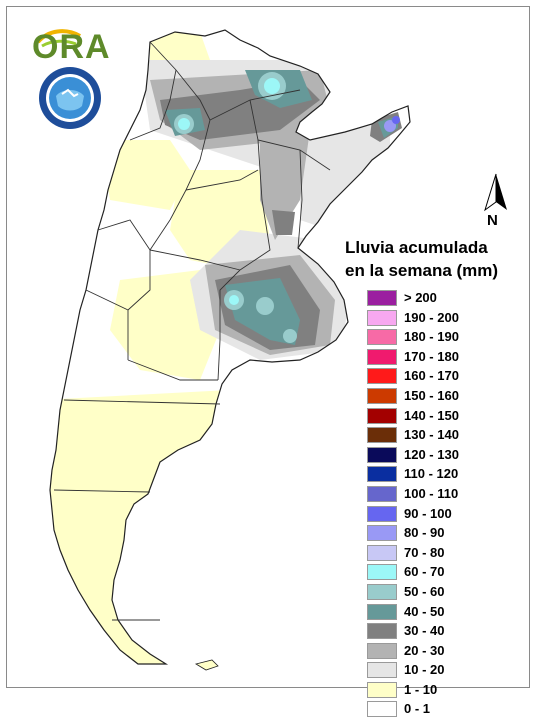 This screenshot has width=538, height=720. I want to click on legend-label: 1 - 10, so click(421, 689).